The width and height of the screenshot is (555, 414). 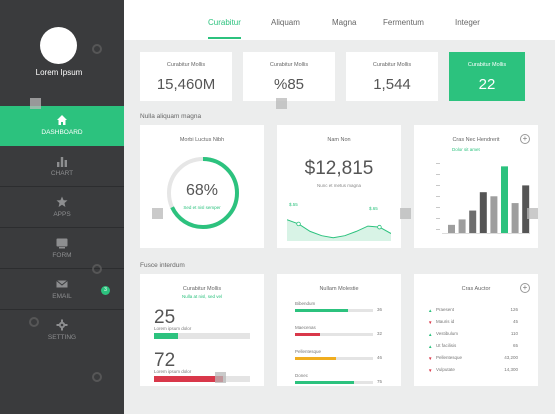 I want to click on stat-card-highlight: Curabitur Mollis 22, so click(x=487, y=76).